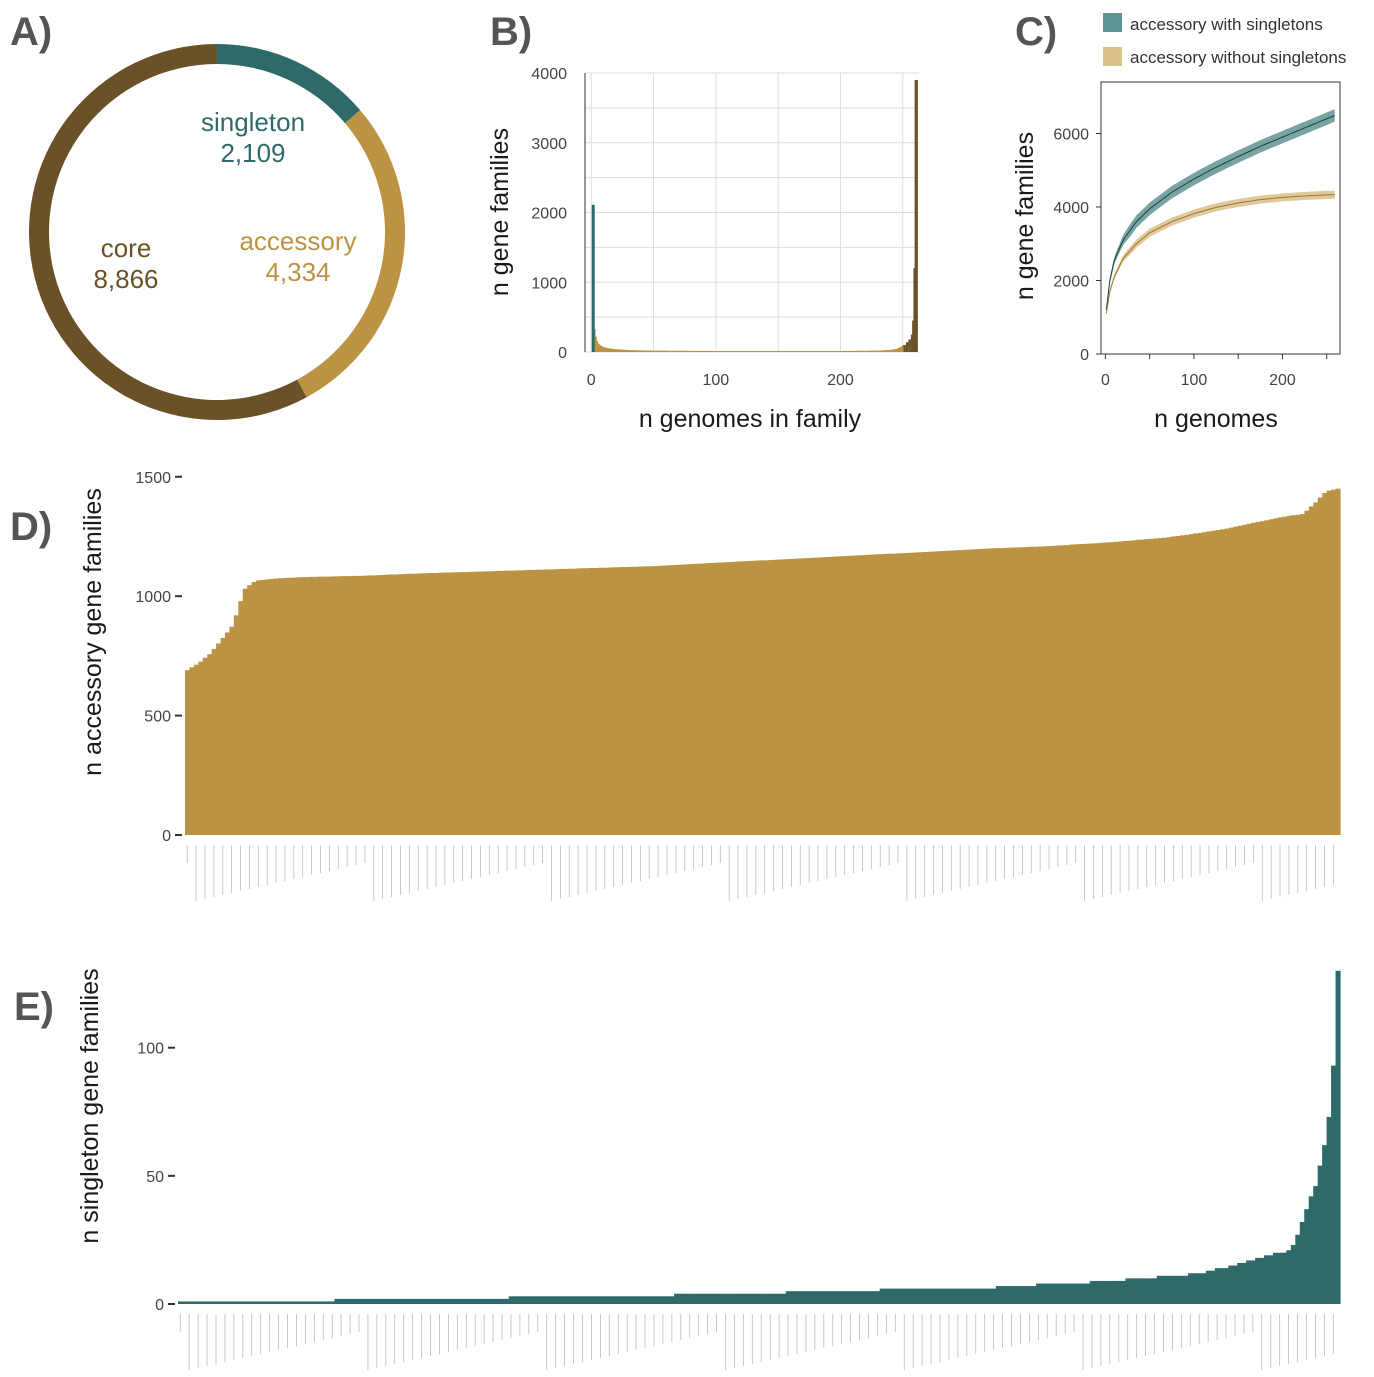 Image resolution: width=1374 pixels, height=1377 pixels. What do you see at coordinates (1112, 22) in the screenshot?
I see `legend-swatch-with-singletons` at bounding box center [1112, 22].